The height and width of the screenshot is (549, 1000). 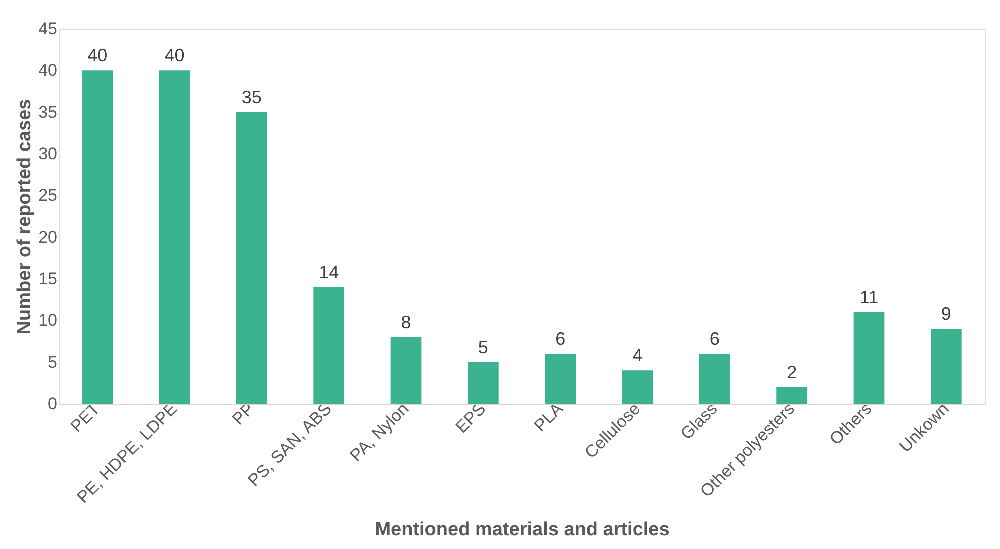 What do you see at coordinates (48, 29) in the screenshot?
I see `y-tick-label: 45` at bounding box center [48, 29].